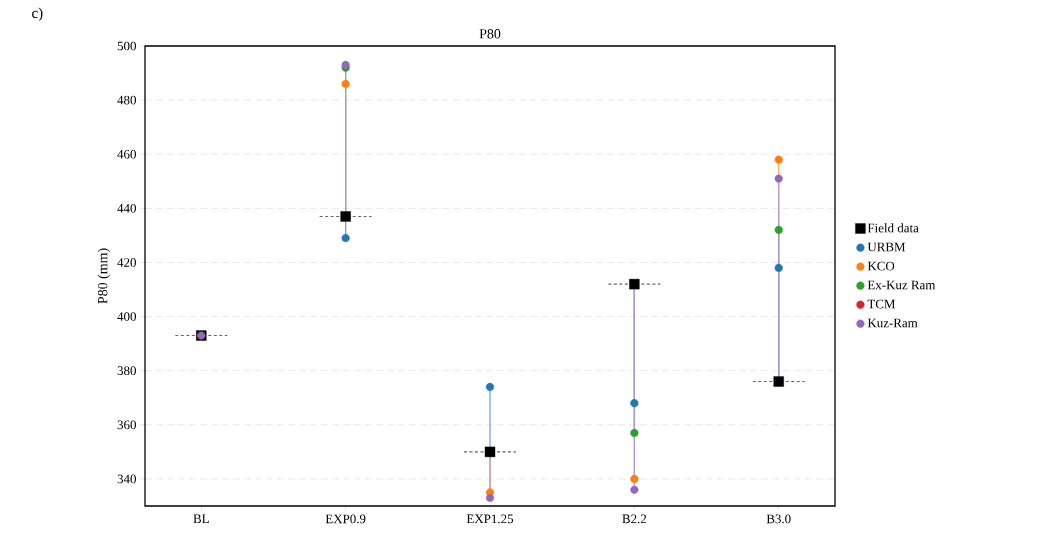 Image resolution: width=1042 pixels, height=542 pixels. I want to click on y-tick-label: 460, so click(126, 154).